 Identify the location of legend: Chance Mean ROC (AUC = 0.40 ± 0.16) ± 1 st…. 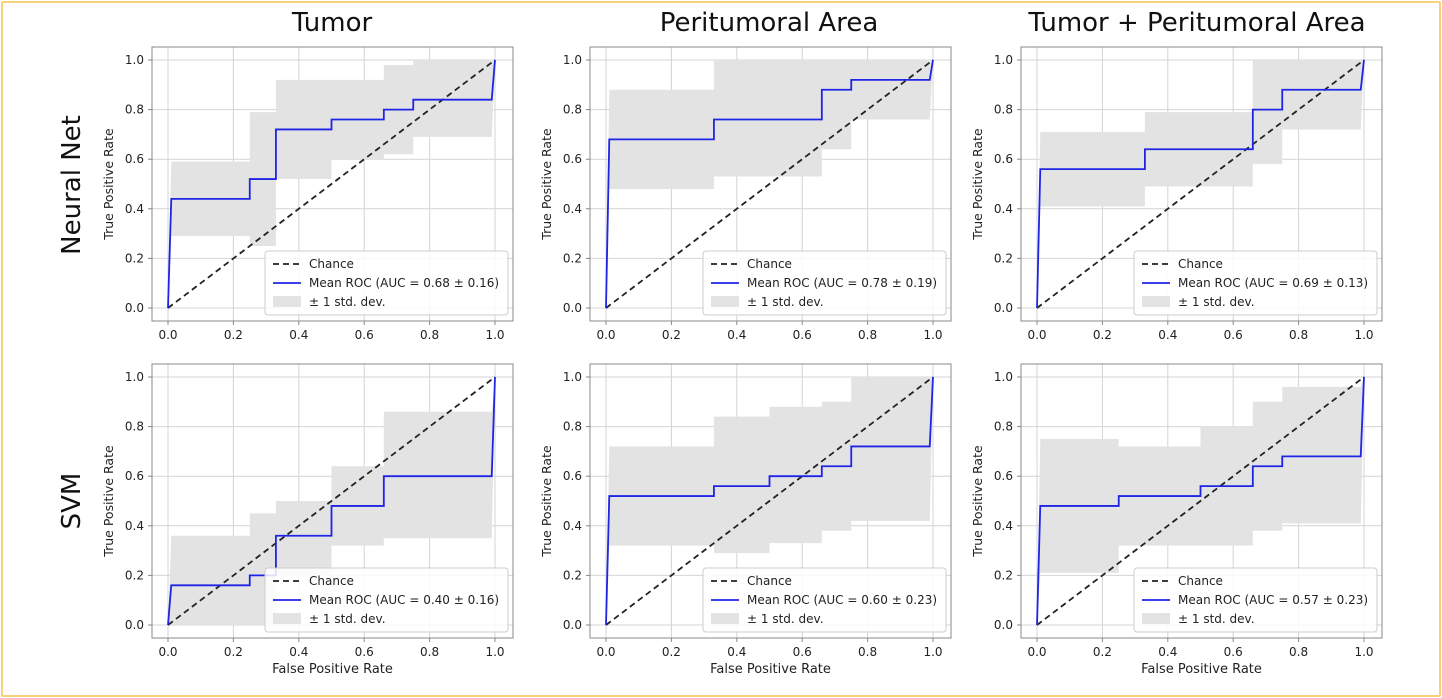
(386, 600).